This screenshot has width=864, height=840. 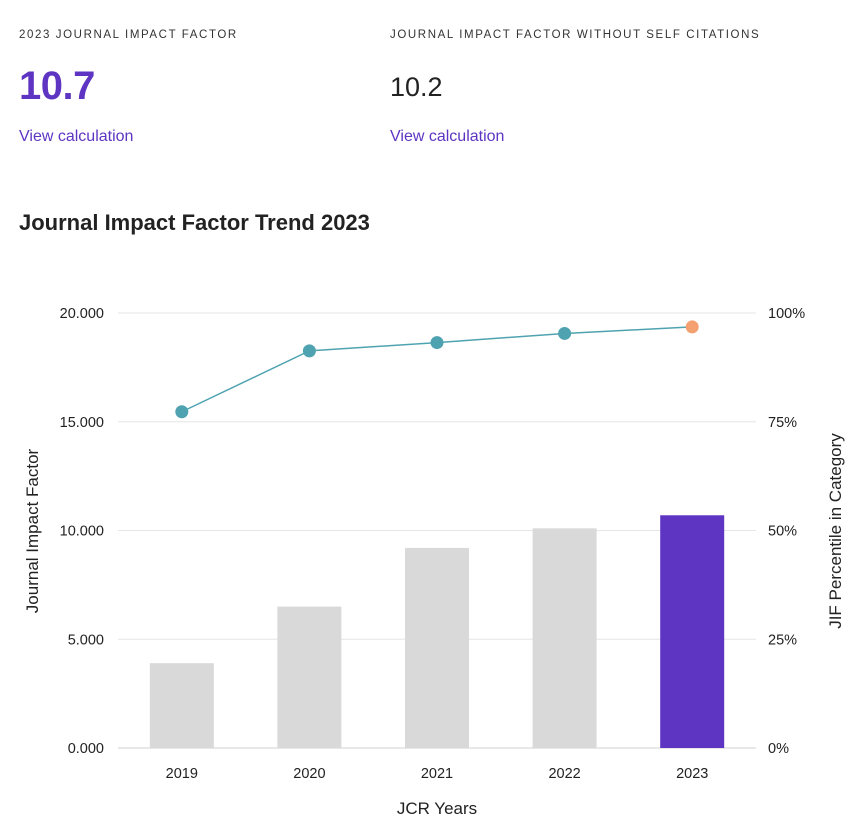 I want to click on bar-2022, so click(x=564, y=638).